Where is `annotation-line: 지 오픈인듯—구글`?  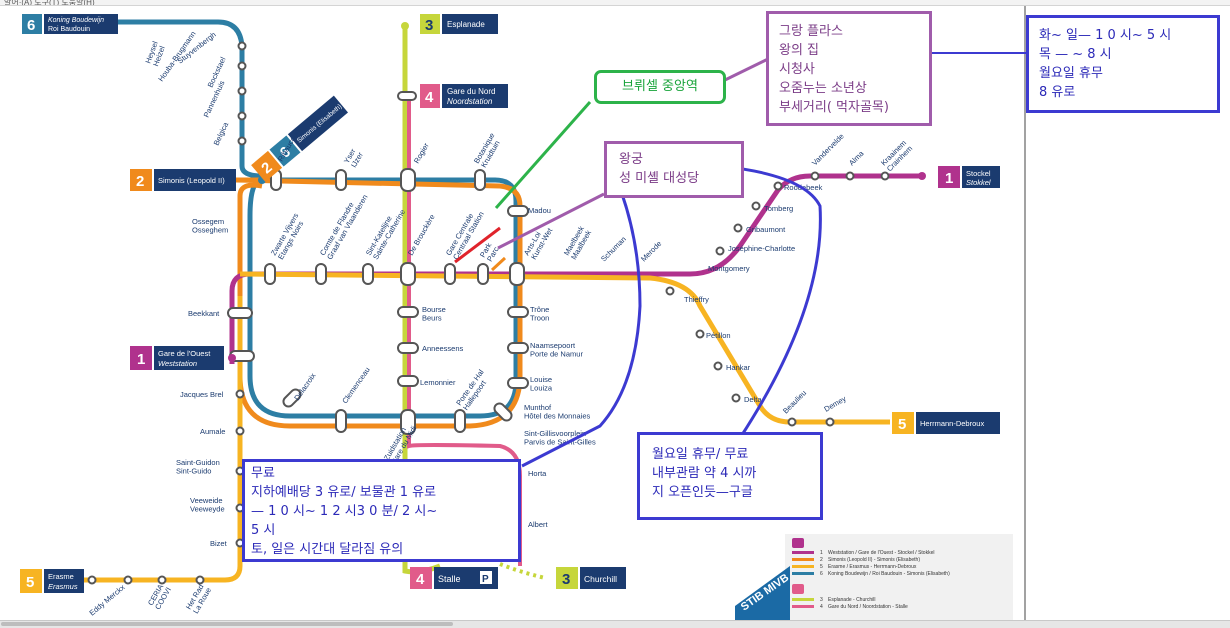
annotation-line: 지 오픈인듯—구글 is located at coordinates (702, 492).